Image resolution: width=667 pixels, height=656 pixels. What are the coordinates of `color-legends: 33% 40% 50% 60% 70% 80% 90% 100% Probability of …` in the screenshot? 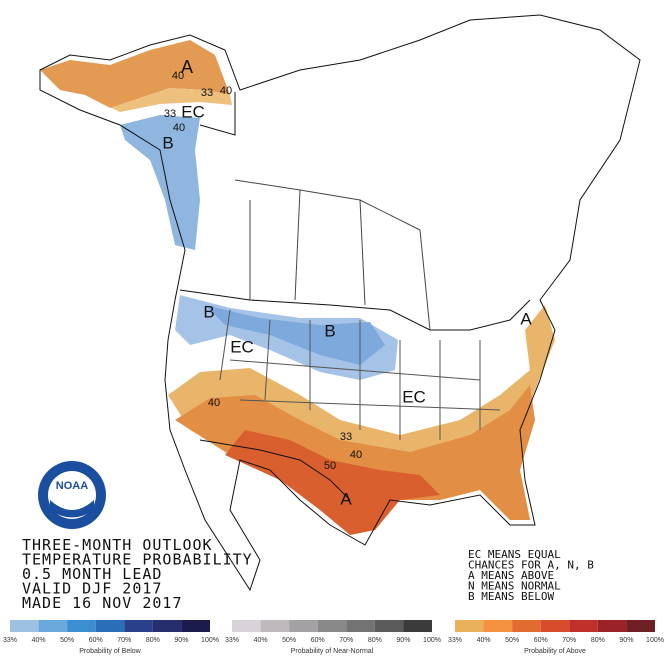 It's located at (333, 637).